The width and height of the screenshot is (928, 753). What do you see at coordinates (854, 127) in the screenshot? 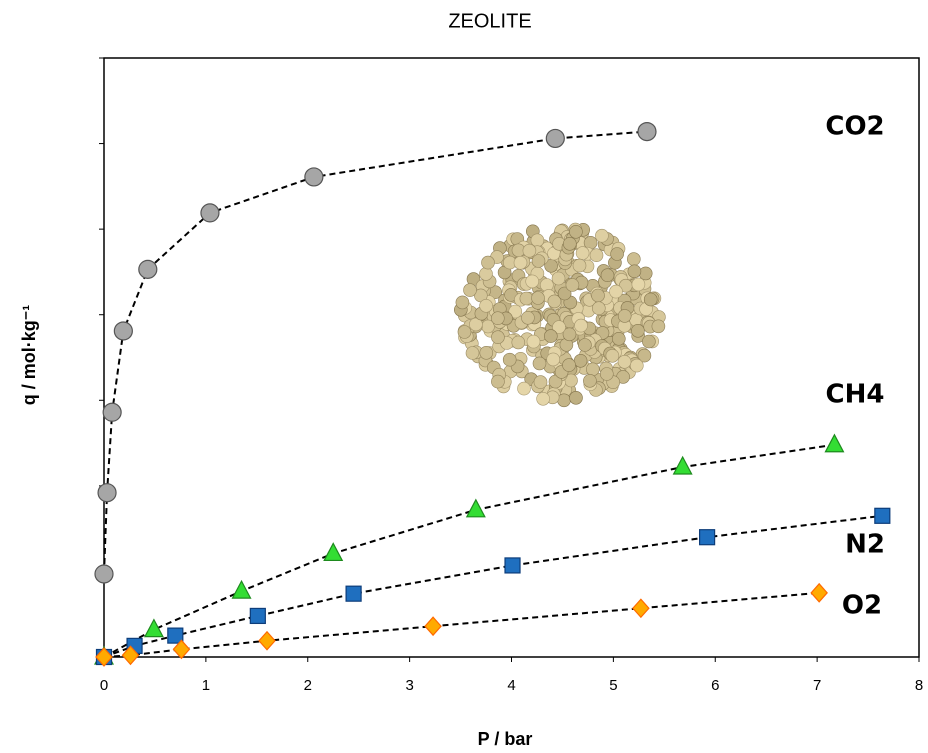
I see `series-label: CO2` at bounding box center [854, 127].